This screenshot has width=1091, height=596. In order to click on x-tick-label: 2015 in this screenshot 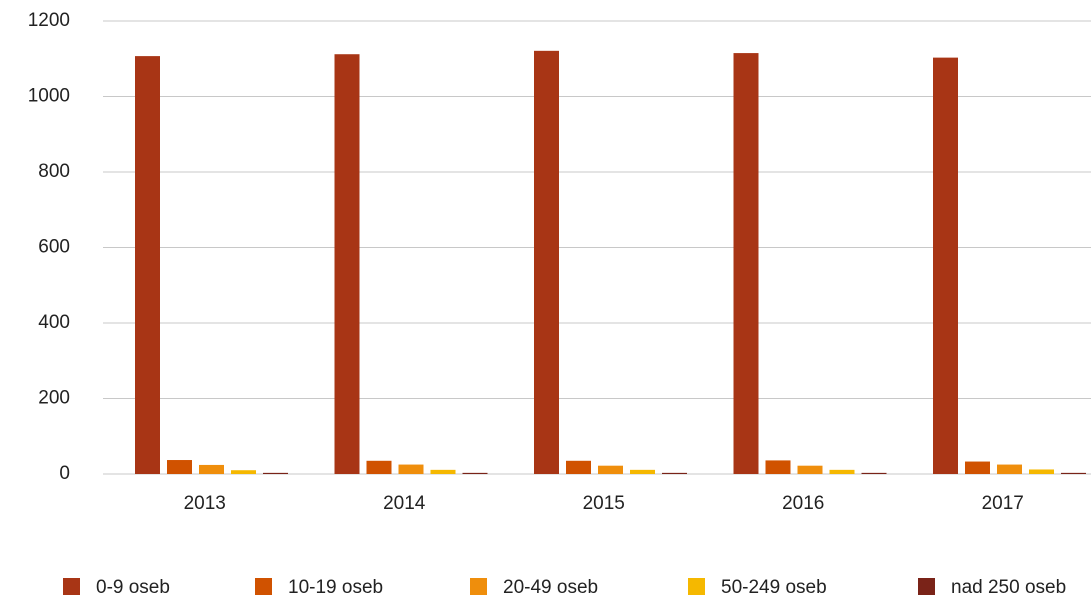, I will do `click(604, 503)`.